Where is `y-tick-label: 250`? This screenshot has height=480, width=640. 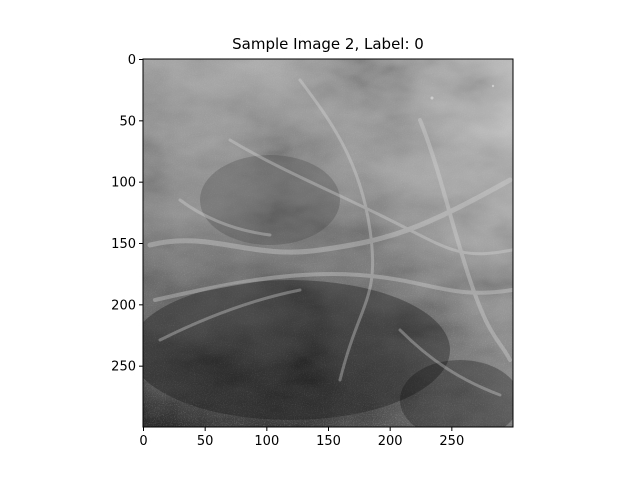 y-tick-label: 250 is located at coordinates (123, 367).